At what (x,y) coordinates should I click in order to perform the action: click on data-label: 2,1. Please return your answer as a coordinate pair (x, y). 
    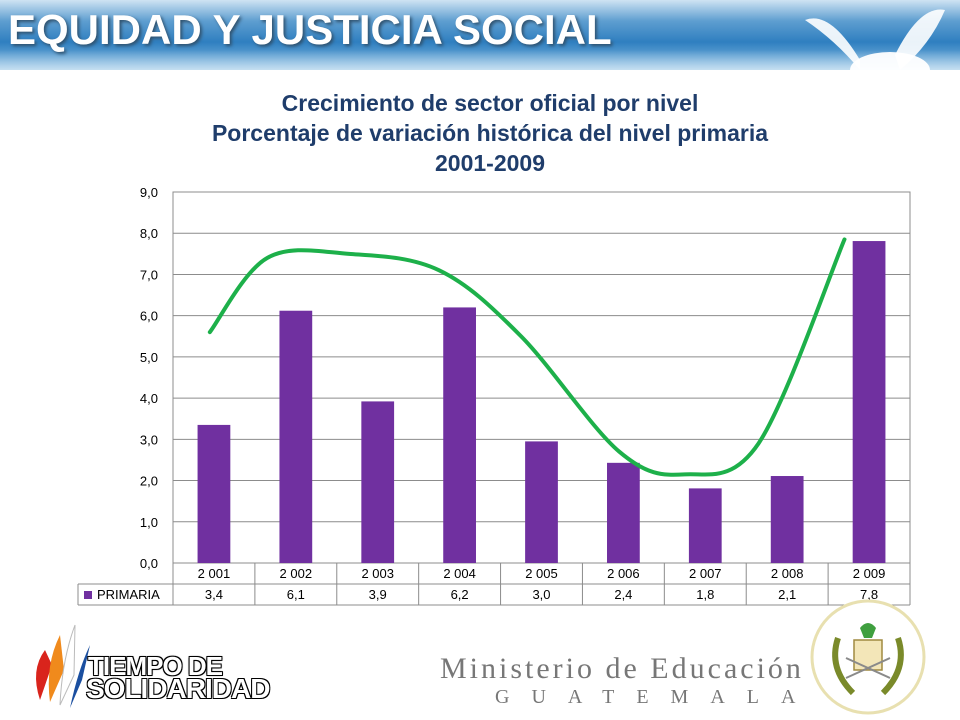
    Looking at the image, I should click on (787, 594).